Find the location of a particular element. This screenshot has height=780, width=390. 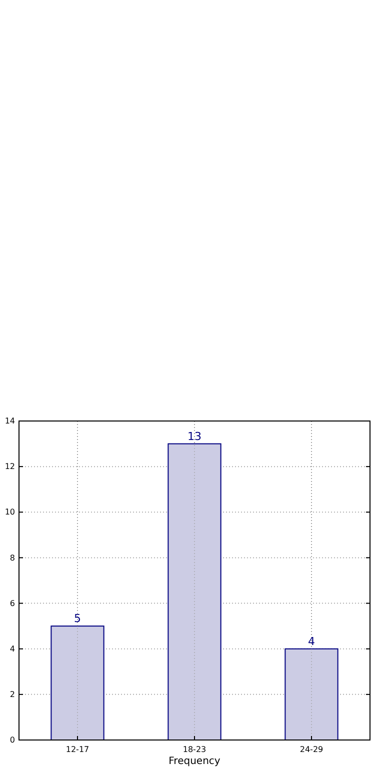

y-tick-label: 10 is located at coordinates (9, 512).